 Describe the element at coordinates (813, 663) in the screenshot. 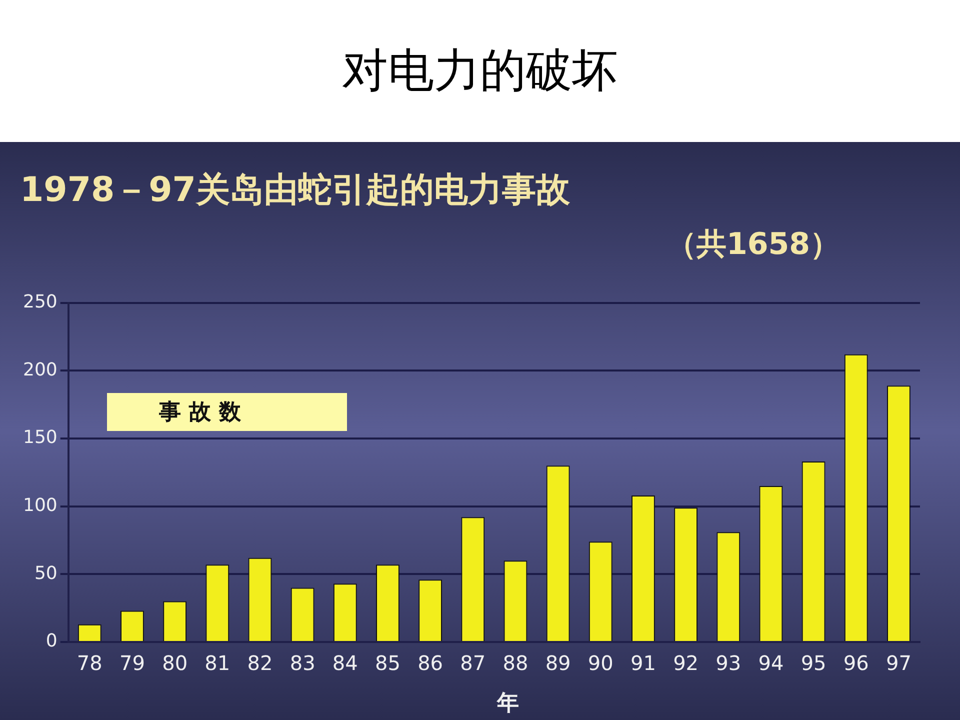

I see `x-tick-label: 95` at that location.